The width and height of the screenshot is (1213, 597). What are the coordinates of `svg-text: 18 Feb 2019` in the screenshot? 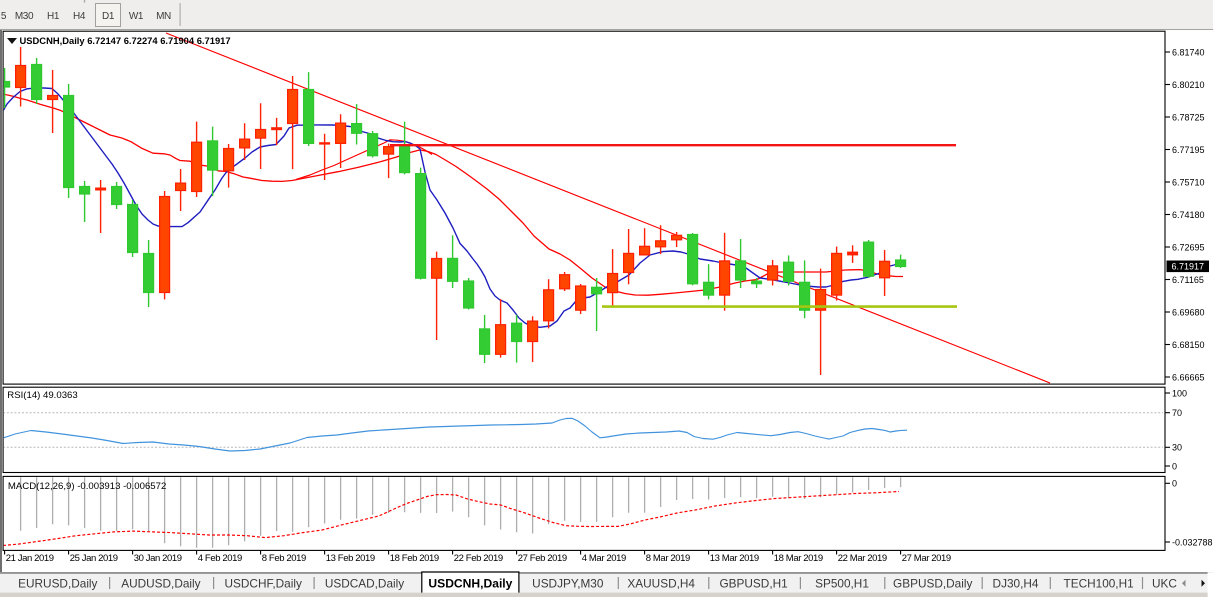 It's located at (414, 558).